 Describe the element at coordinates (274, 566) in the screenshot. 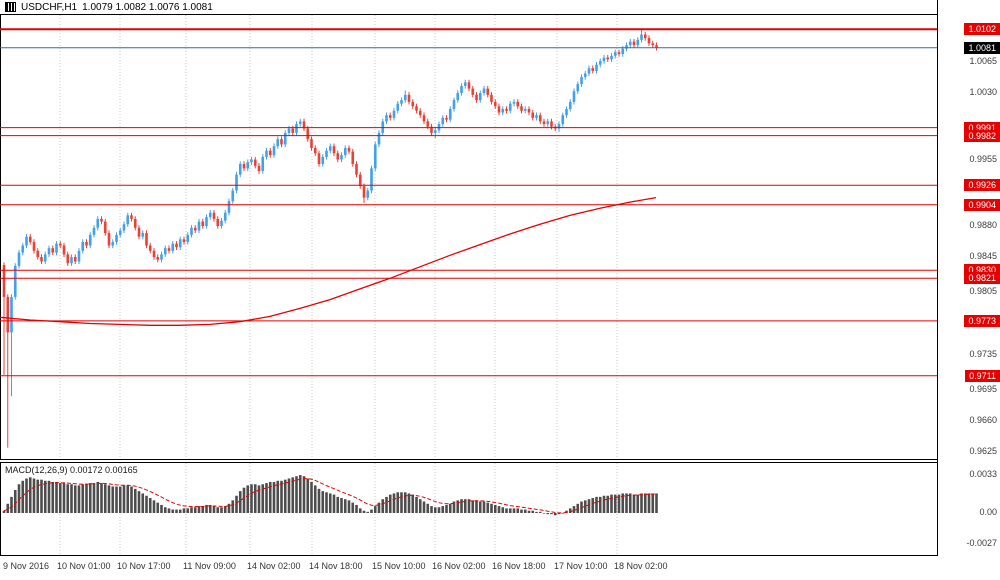

I see `time-axis-label: 14 Nov 02:00` at that location.